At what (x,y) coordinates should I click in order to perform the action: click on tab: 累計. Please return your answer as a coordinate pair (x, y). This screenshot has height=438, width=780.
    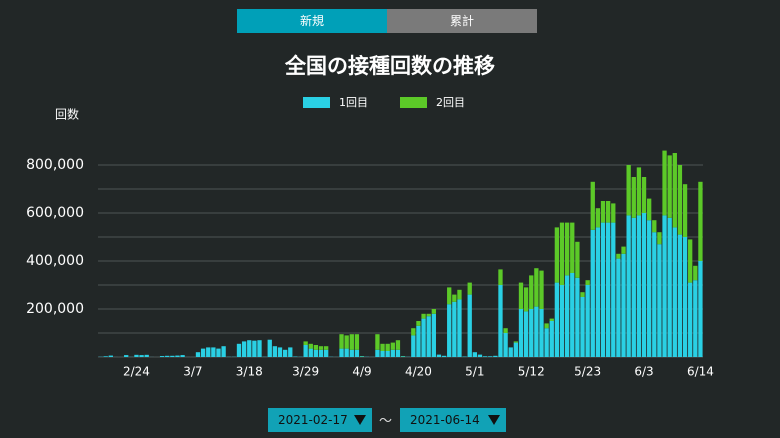
    Looking at the image, I should click on (462, 21).